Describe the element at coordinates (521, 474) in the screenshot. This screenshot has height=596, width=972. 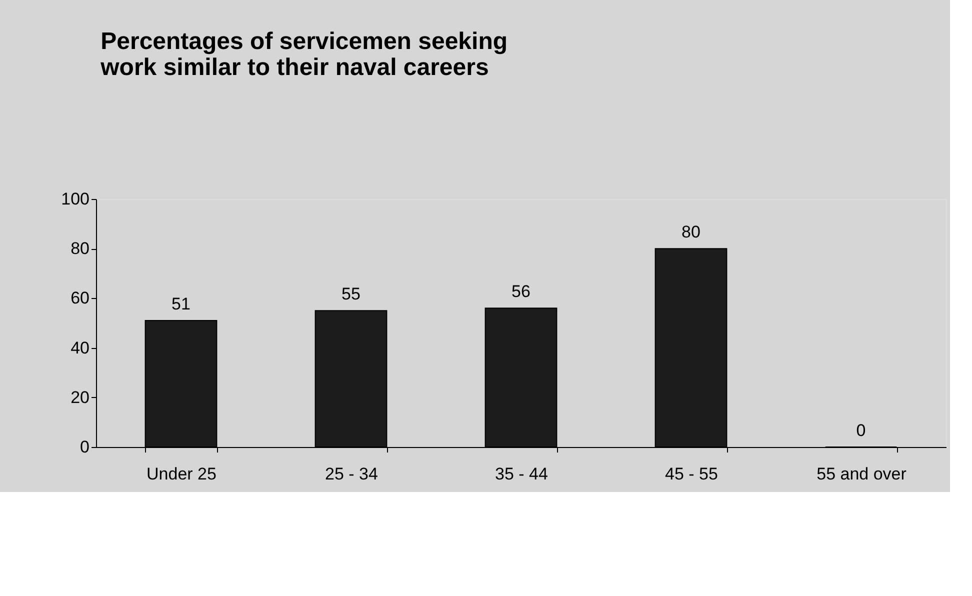
I see `x-tick-label: 35 - 44` at that location.